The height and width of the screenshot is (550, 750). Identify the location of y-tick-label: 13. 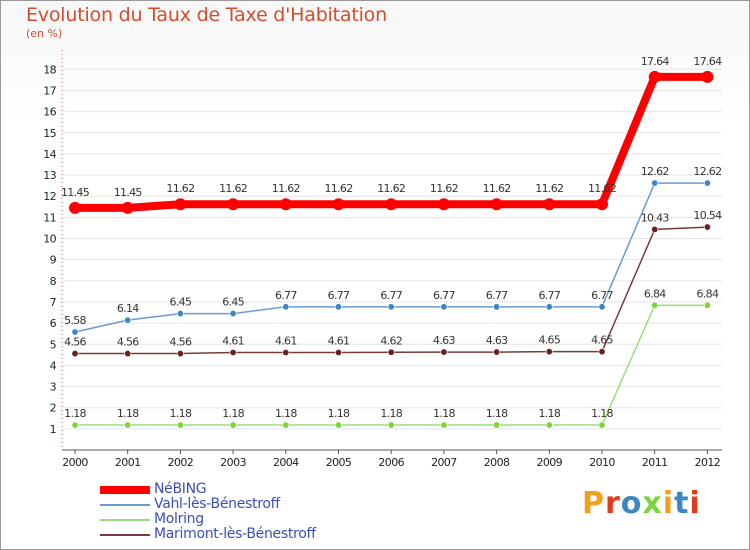
(49, 175).